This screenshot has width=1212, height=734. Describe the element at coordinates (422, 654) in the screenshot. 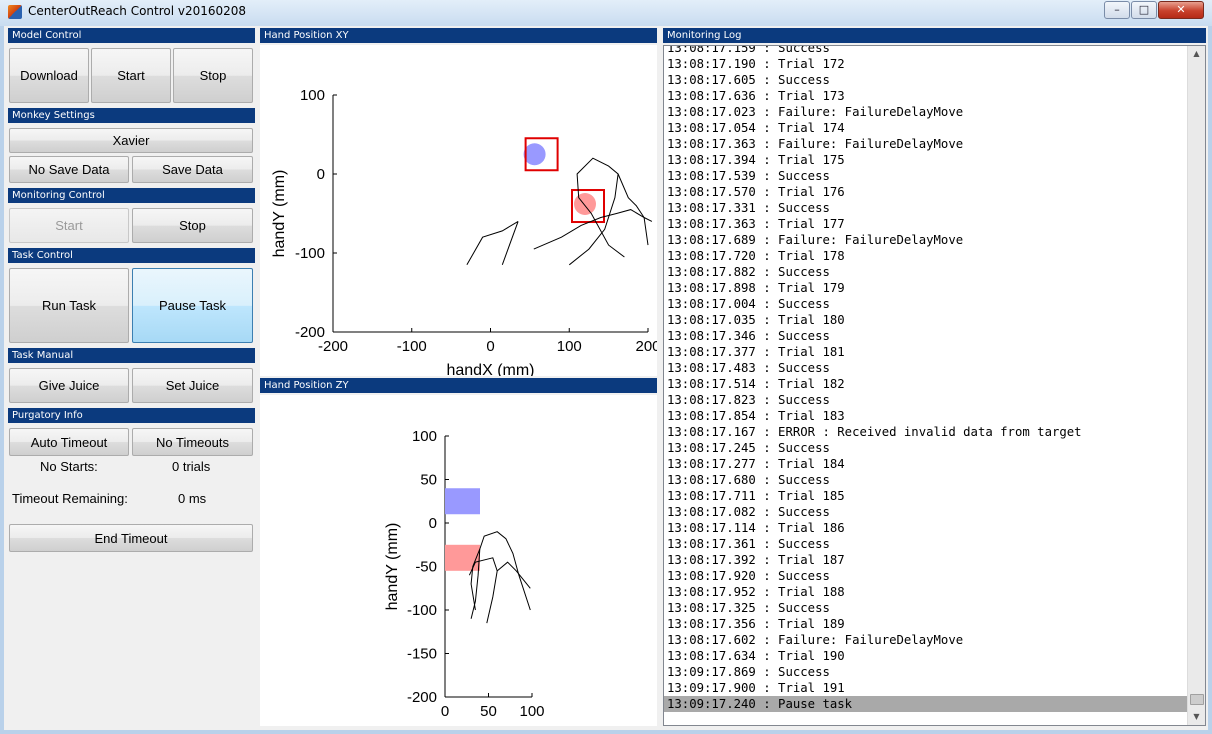

I see `y-tick-label: -150` at that location.